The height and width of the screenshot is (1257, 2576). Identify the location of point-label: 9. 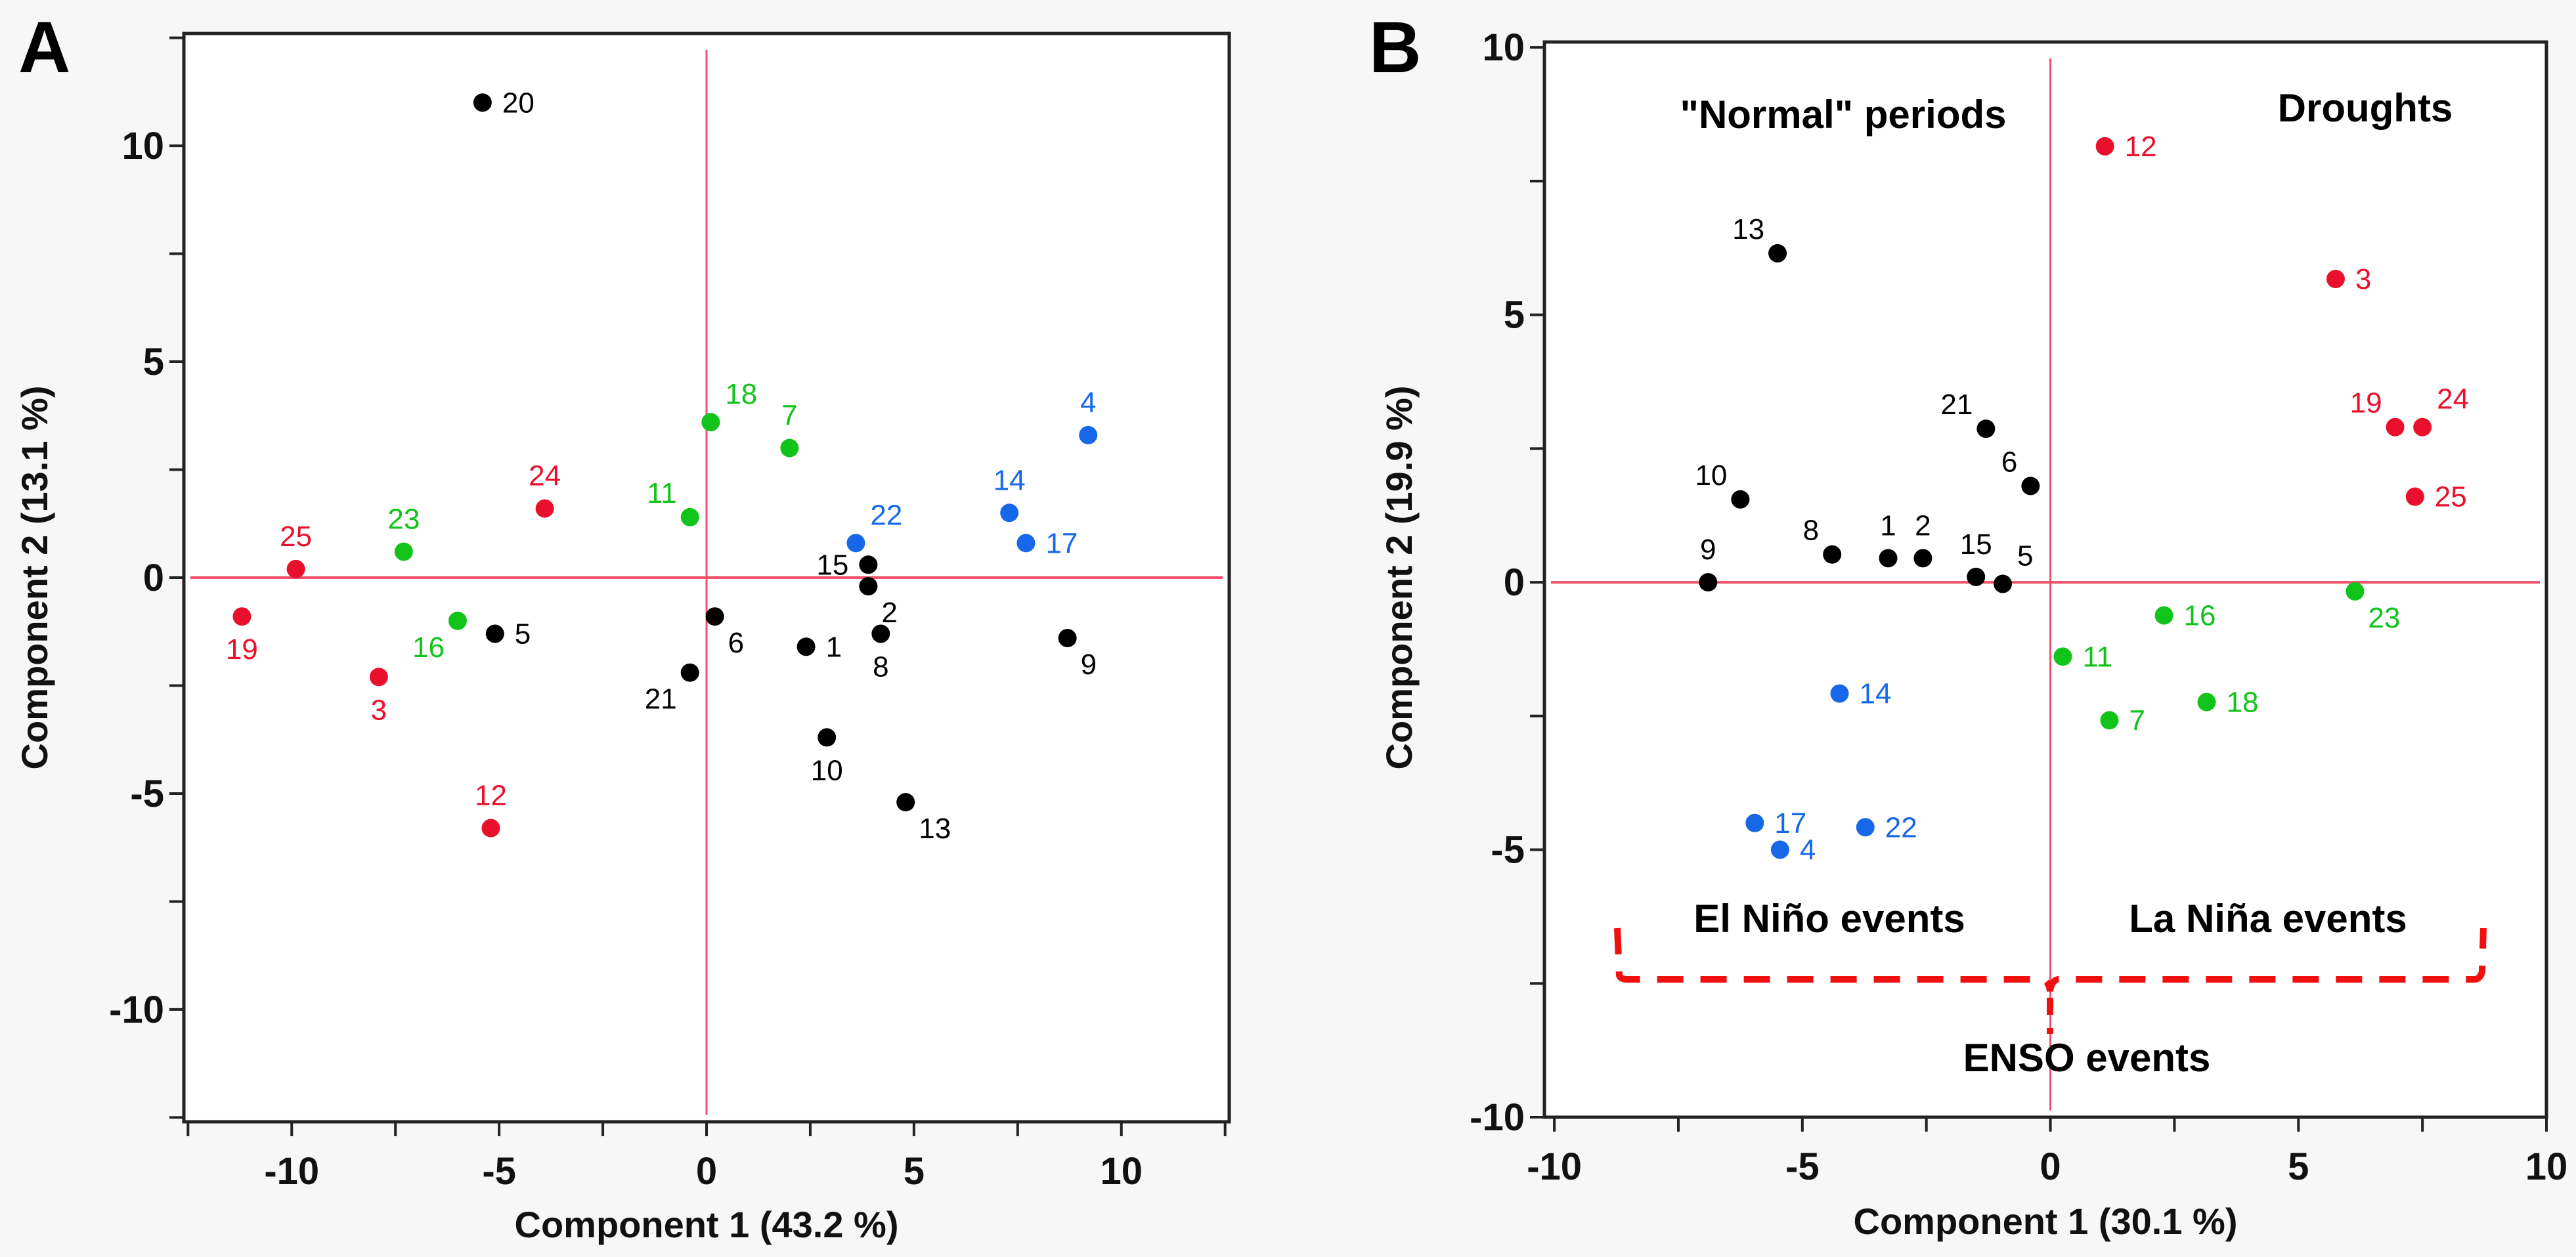
(1708, 550).